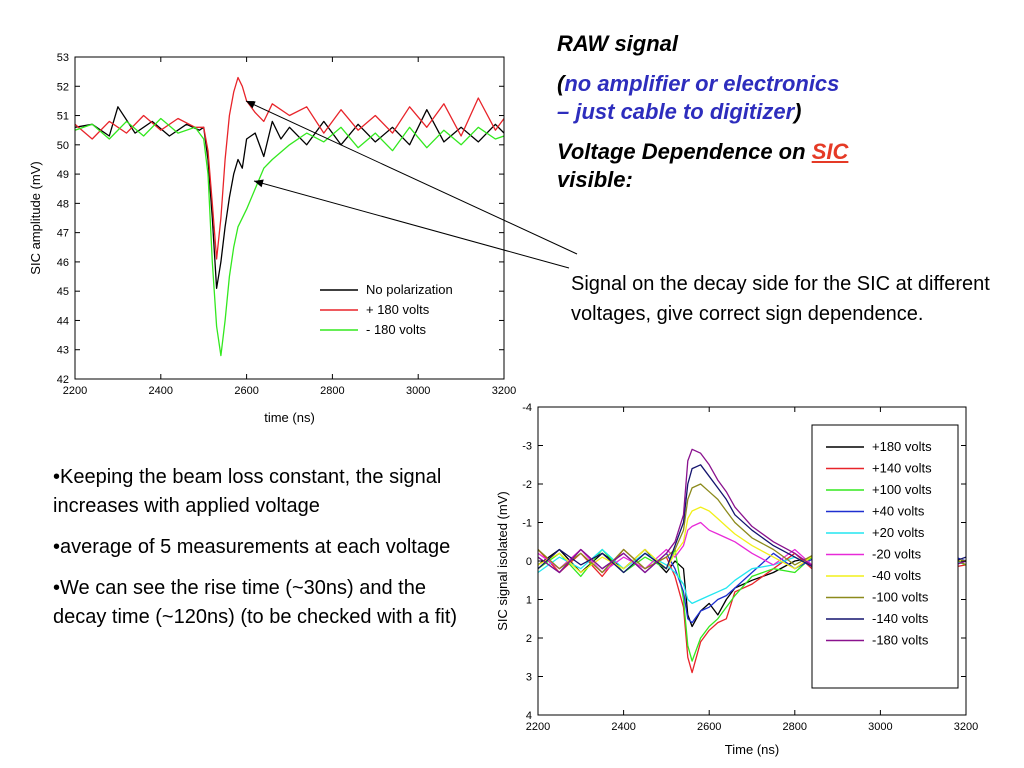 Image resolution: width=1024 pixels, height=768 pixels. I want to click on y-tick-label: -4, so click(527, 408).